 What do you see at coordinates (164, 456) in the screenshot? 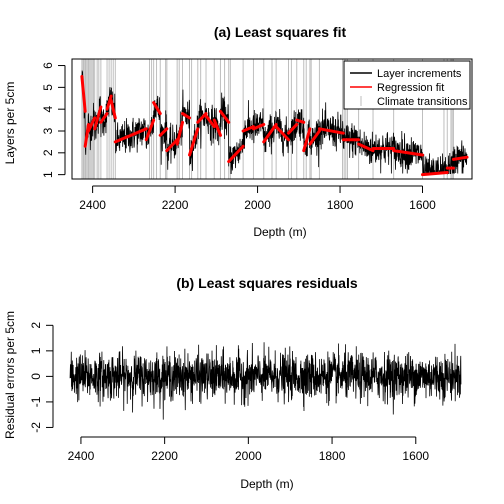
I see `panel-b-x-tick-label: 2200` at bounding box center [164, 456].